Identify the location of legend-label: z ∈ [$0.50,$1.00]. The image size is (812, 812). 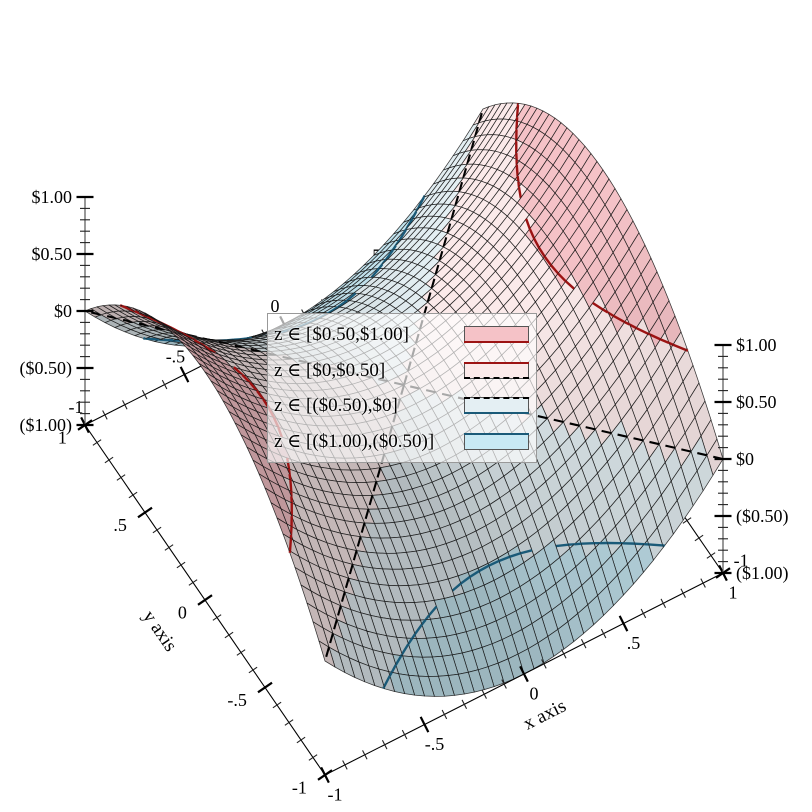
(341, 335).